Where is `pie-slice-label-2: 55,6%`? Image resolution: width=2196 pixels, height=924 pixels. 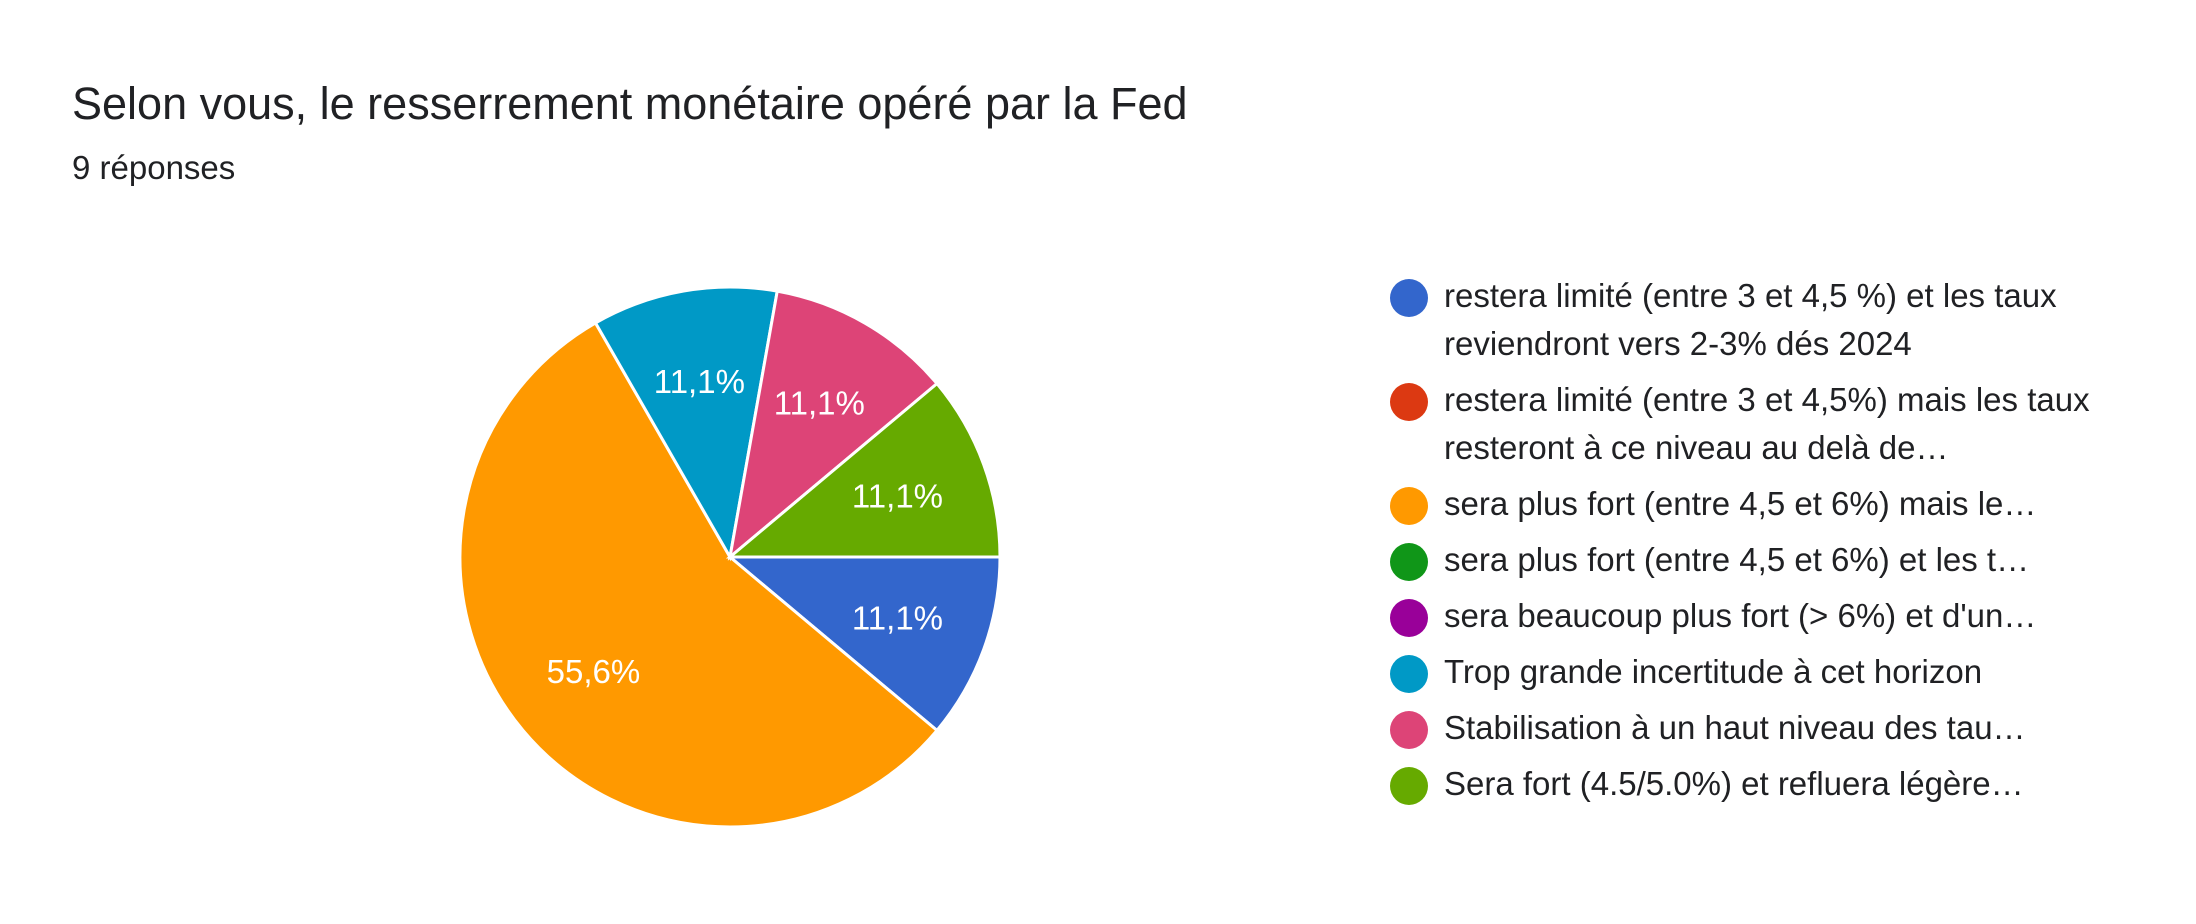 pie-slice-label-2: 55,6% is located at coordinates (594, 671).